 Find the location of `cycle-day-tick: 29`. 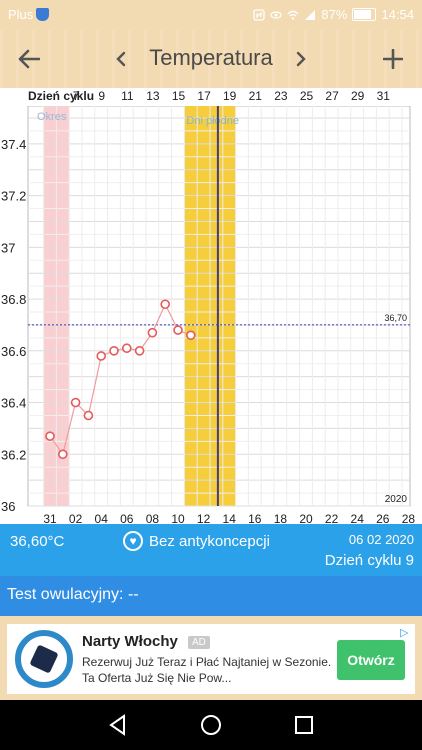

cycle-day-tick: 29 is located at coordinates (358, 96).